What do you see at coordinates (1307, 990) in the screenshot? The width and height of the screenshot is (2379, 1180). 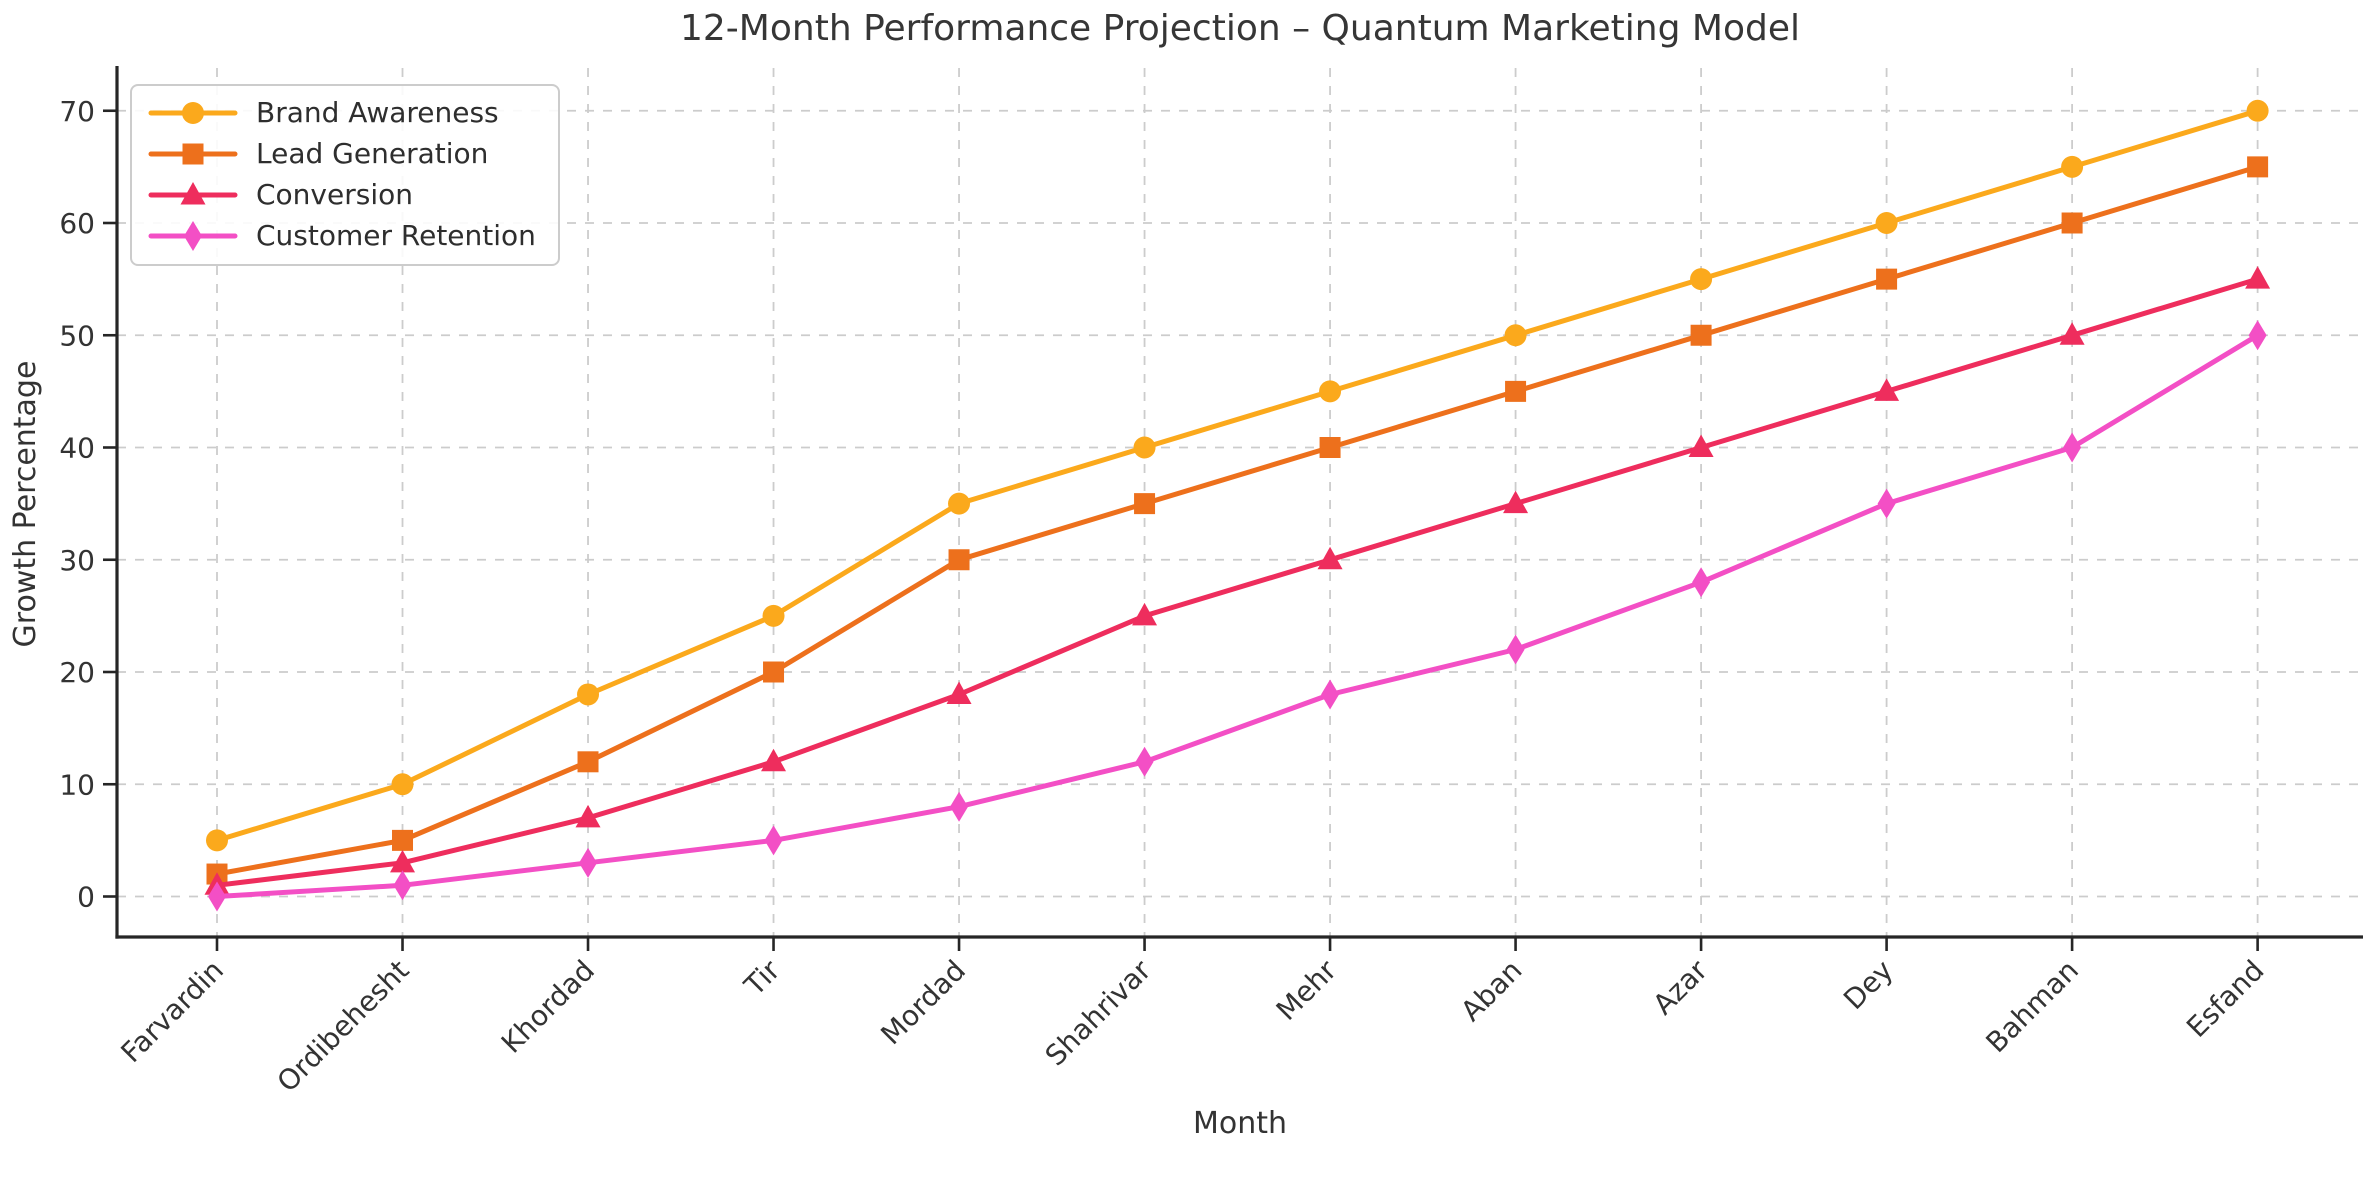 I see `x-tick-label: Mehr` at bounding box center [1307, 990].